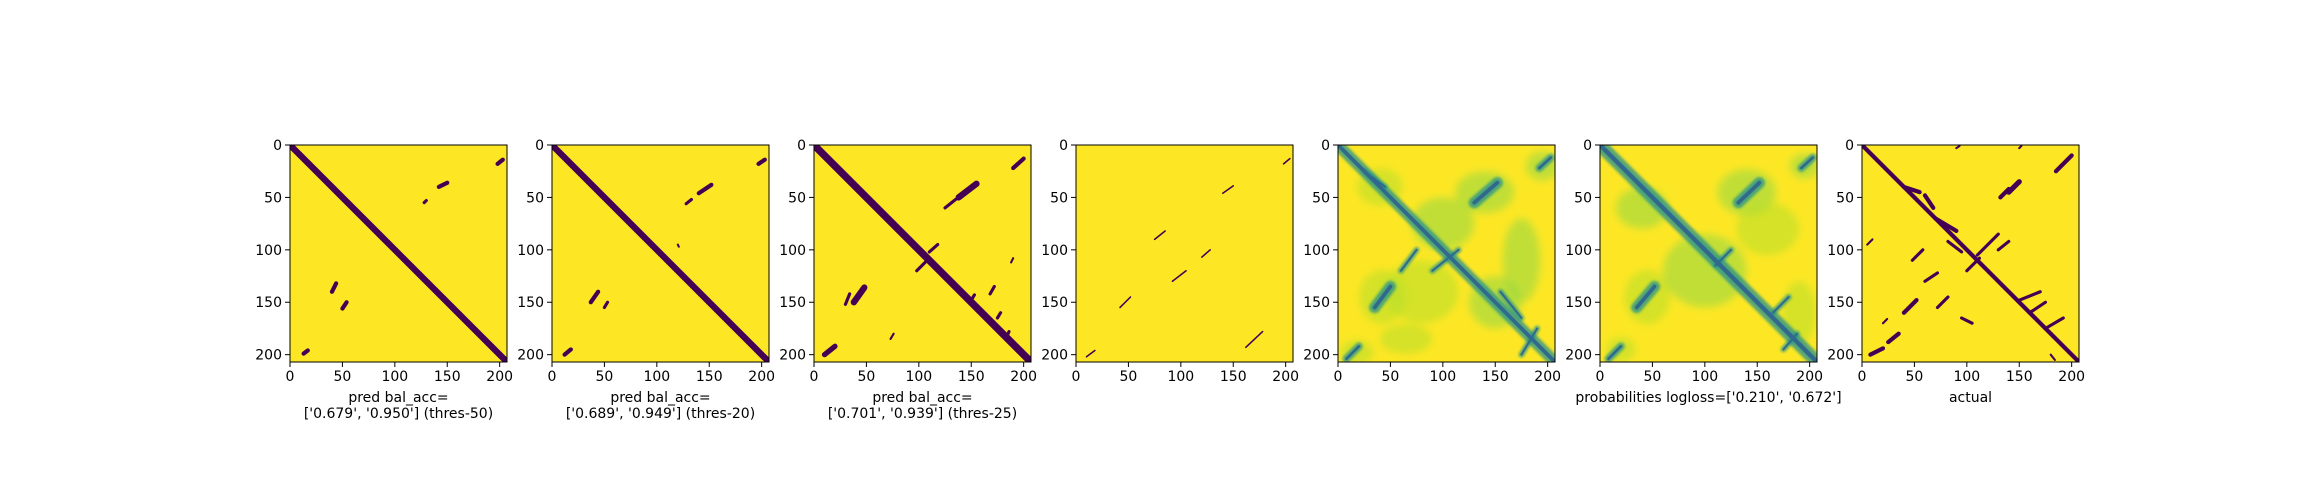 Image resolution: width=2300 pixels, height=500 pixels. What do you see at coordinates (1233, 377) in the screenshot?
I see `x-tick-label: 150` at bounding box center [1233, 377].